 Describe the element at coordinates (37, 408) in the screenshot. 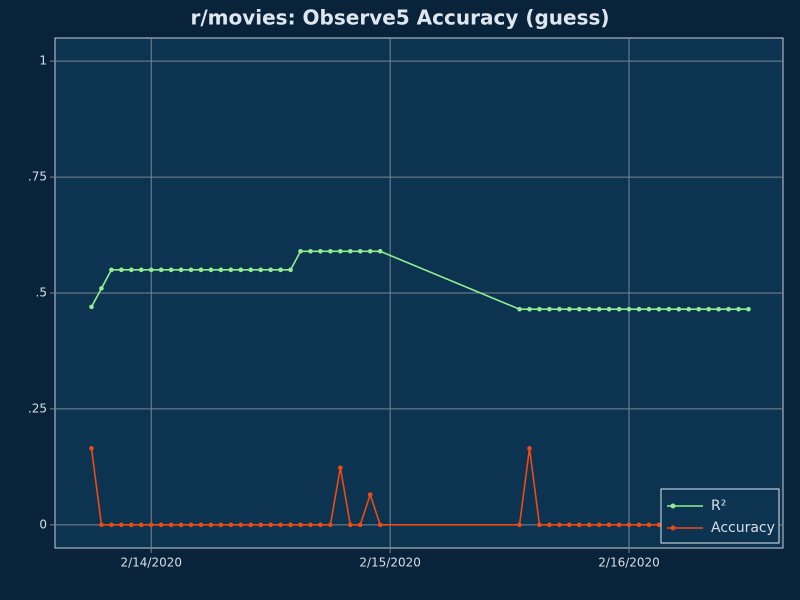

I see `y-tick-label: .25` at that location.